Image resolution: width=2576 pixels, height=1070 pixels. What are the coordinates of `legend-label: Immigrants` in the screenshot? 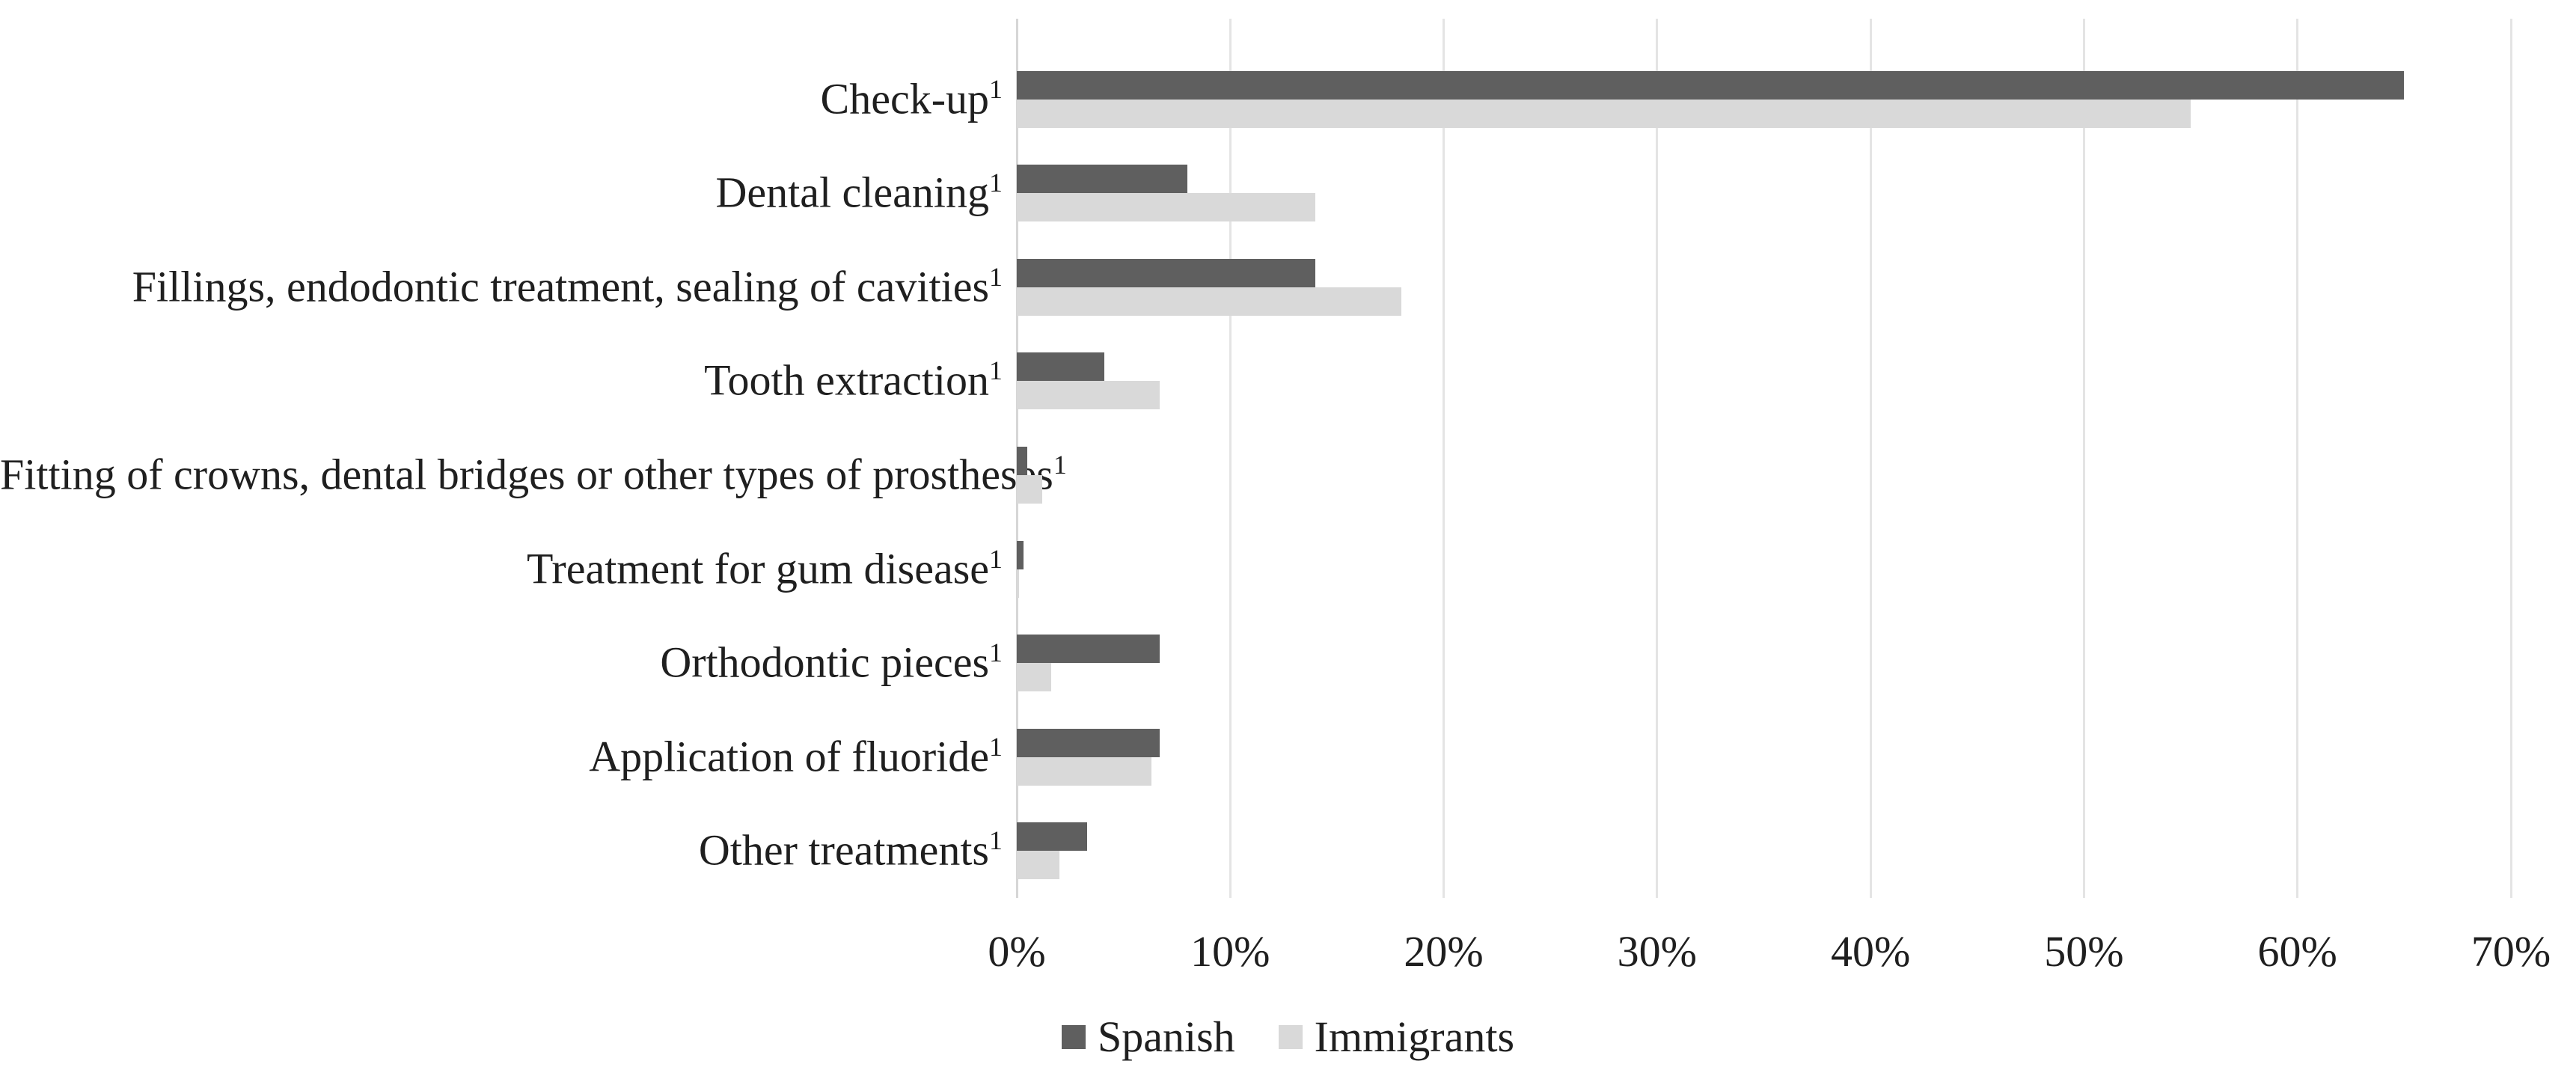 It's located at (1414, 1036).